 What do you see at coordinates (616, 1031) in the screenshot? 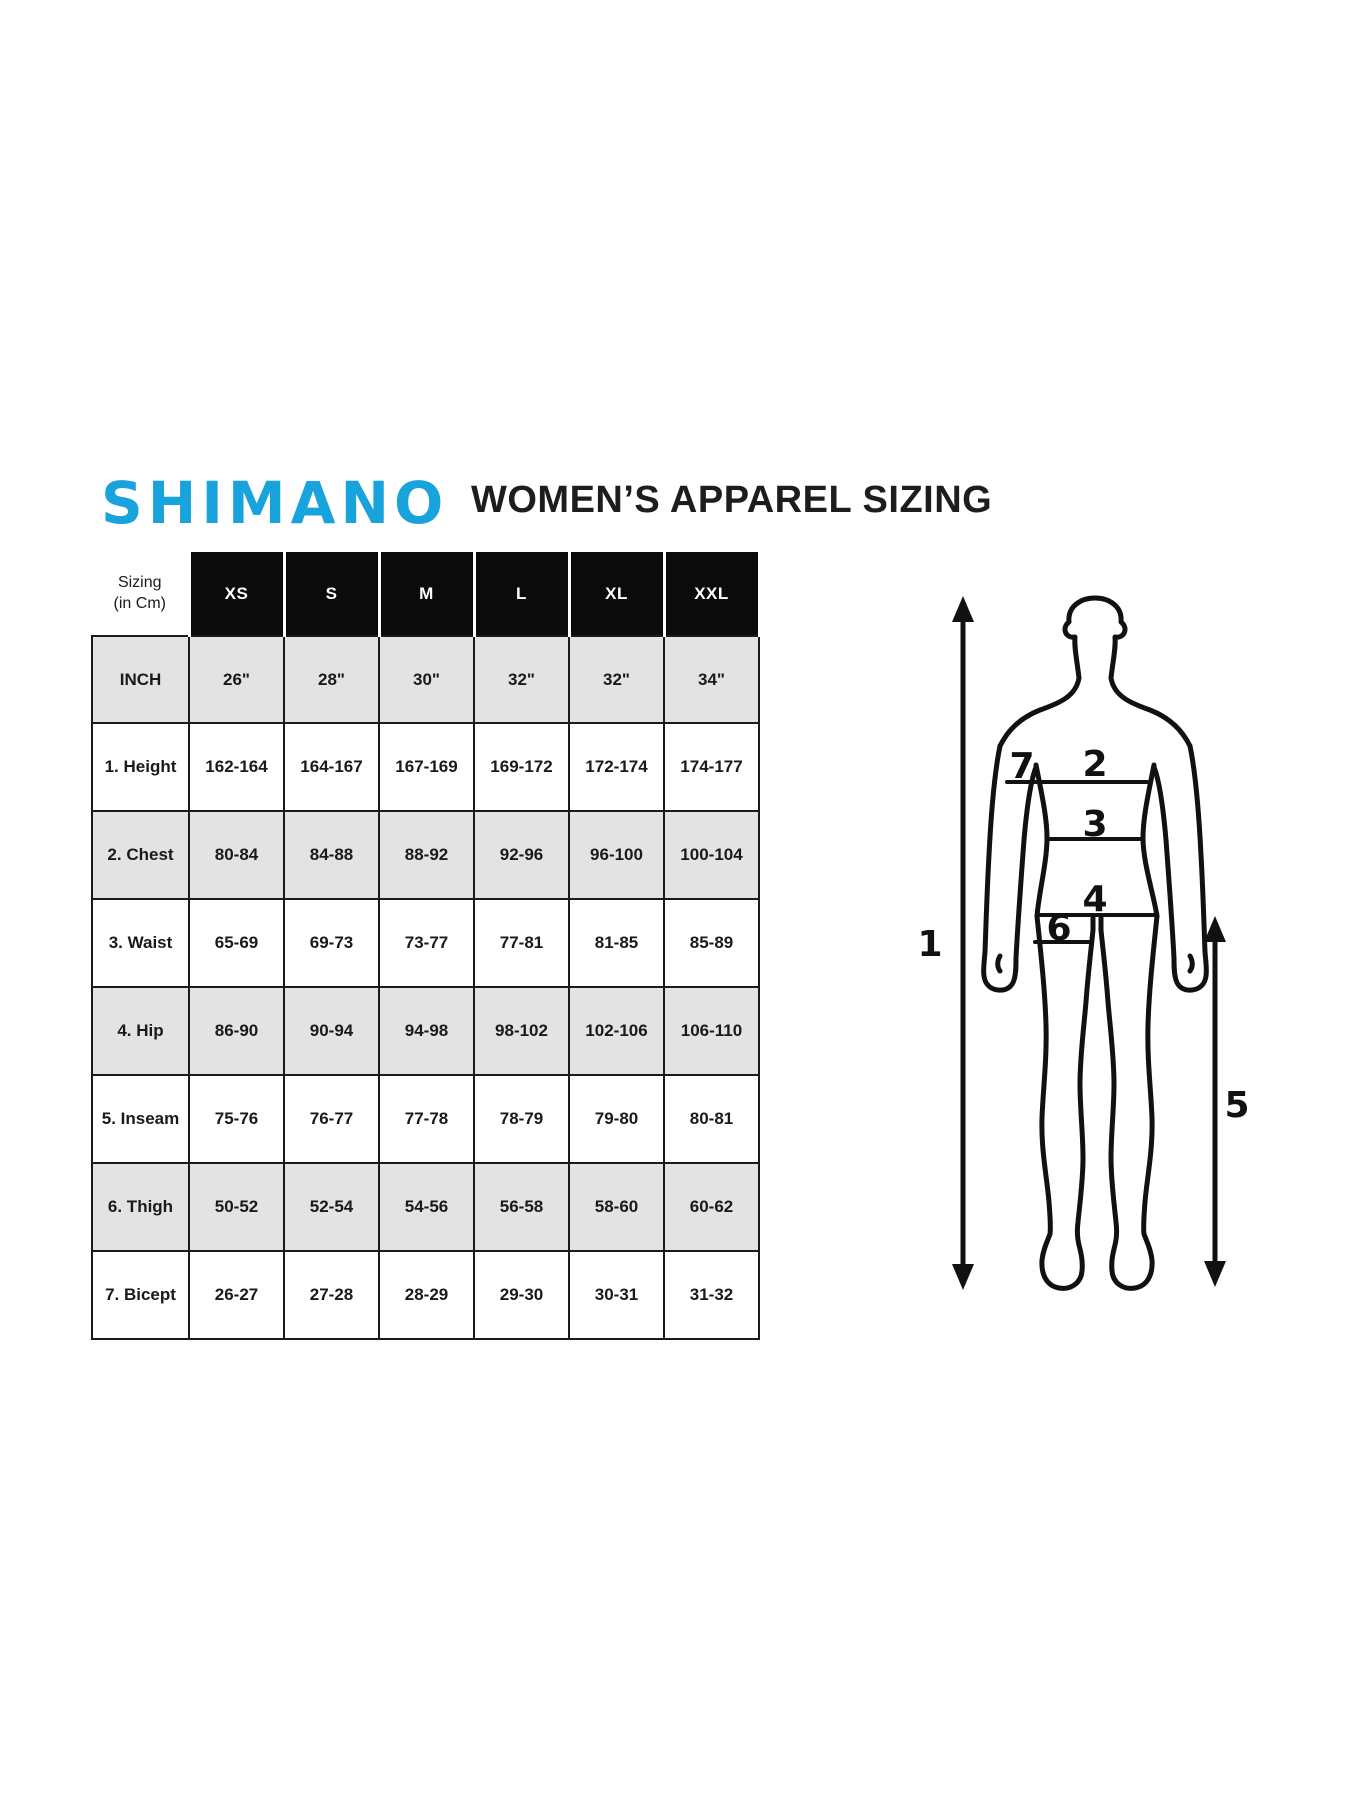
I see `size-value-cell: 102-106` at bounding box center [616, 1031].